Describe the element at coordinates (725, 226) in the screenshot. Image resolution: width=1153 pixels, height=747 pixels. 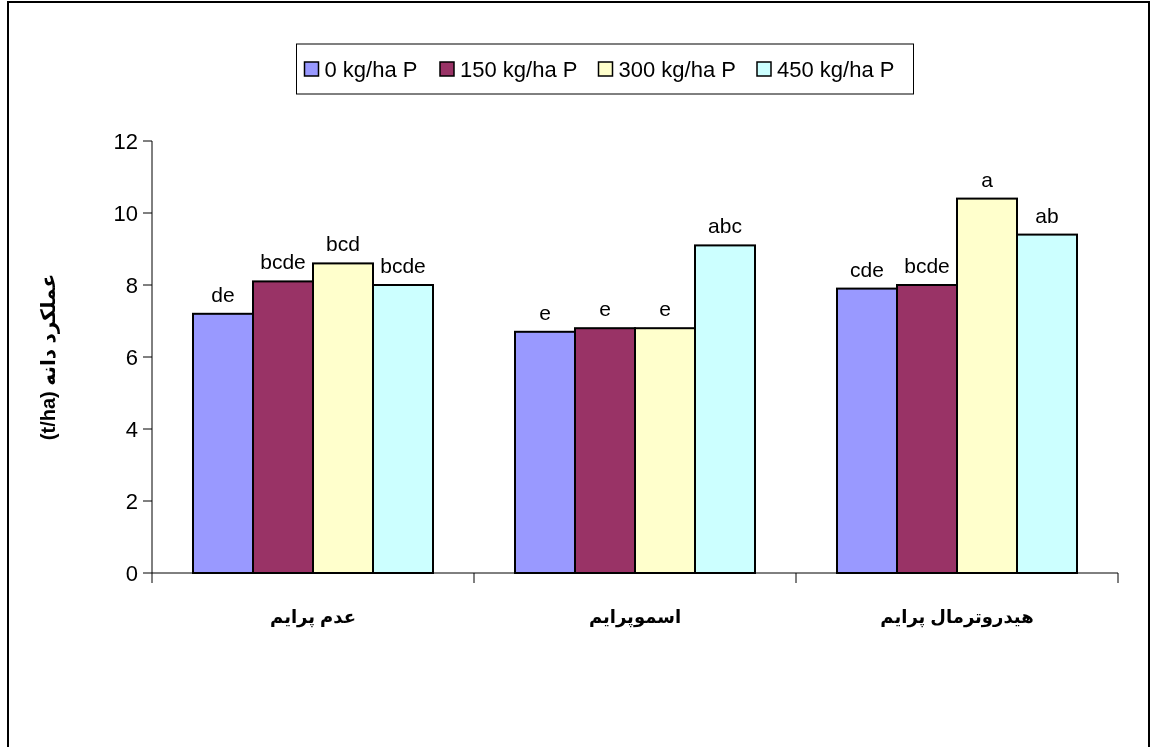
I see `data-label: abc` at that location.